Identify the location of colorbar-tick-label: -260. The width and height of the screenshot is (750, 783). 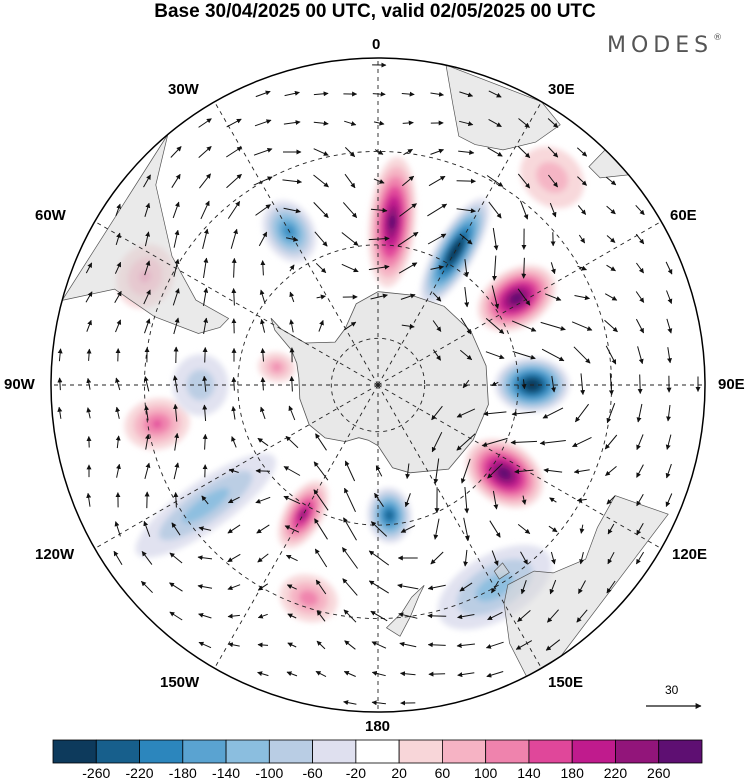
(96, 773).